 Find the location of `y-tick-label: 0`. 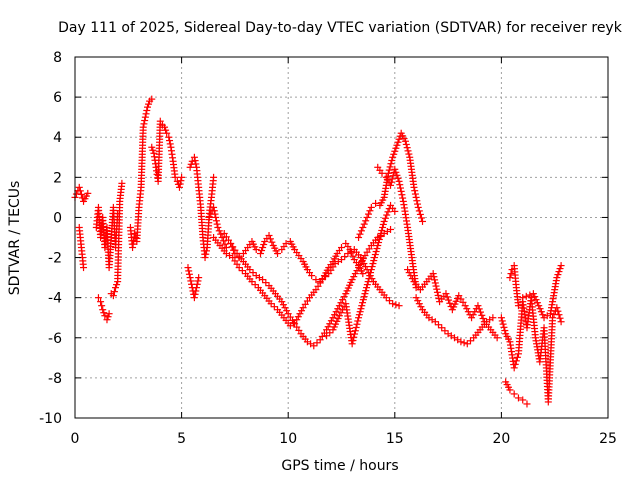

y-tick-label: 0 is located at coordinates (57, 218).